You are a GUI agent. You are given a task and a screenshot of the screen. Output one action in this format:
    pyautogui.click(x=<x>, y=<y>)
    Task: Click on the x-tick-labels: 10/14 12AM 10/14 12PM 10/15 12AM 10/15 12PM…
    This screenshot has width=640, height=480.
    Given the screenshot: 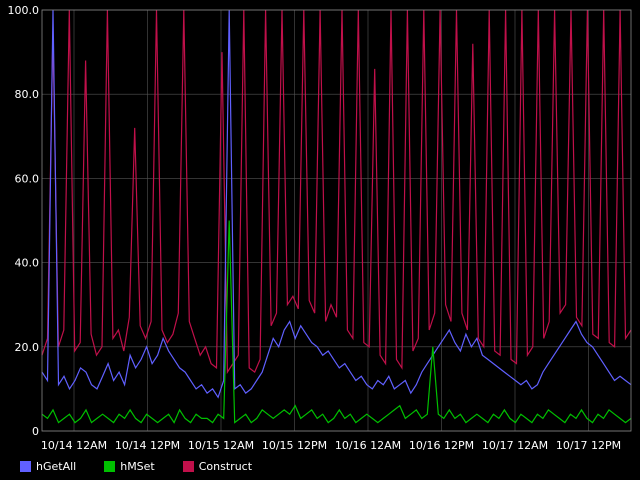 What is the action you would take?
    pyautogui.click(x=331, y=445)
    